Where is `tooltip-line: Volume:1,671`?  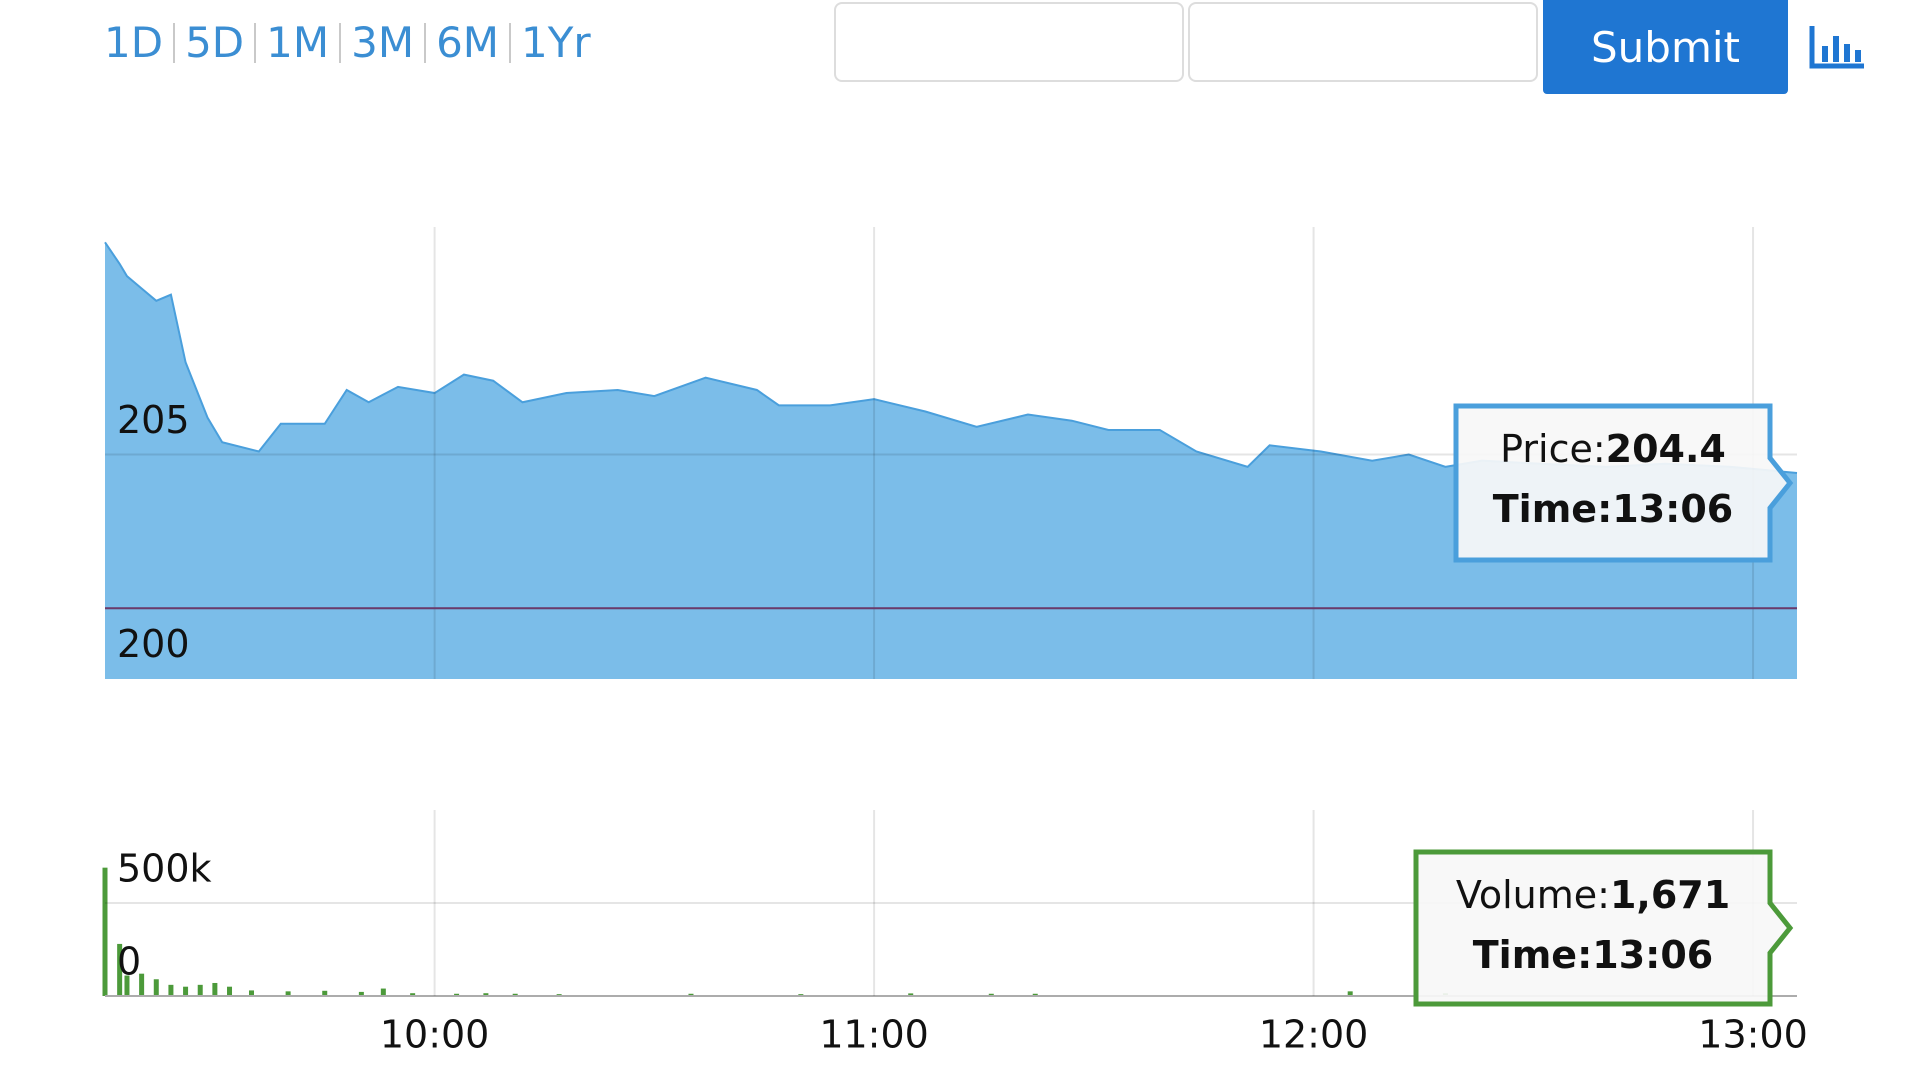
tooltip-line: Volume:1,671 is located at coordinates (1593, 895).